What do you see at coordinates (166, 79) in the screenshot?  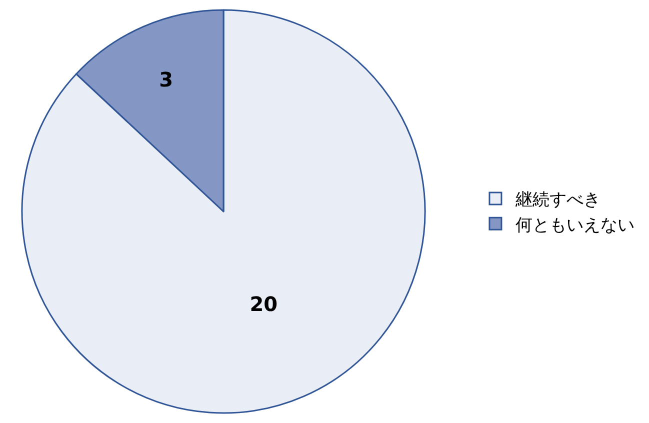 I see `data-label: 3` at bounding box center [166, 79].